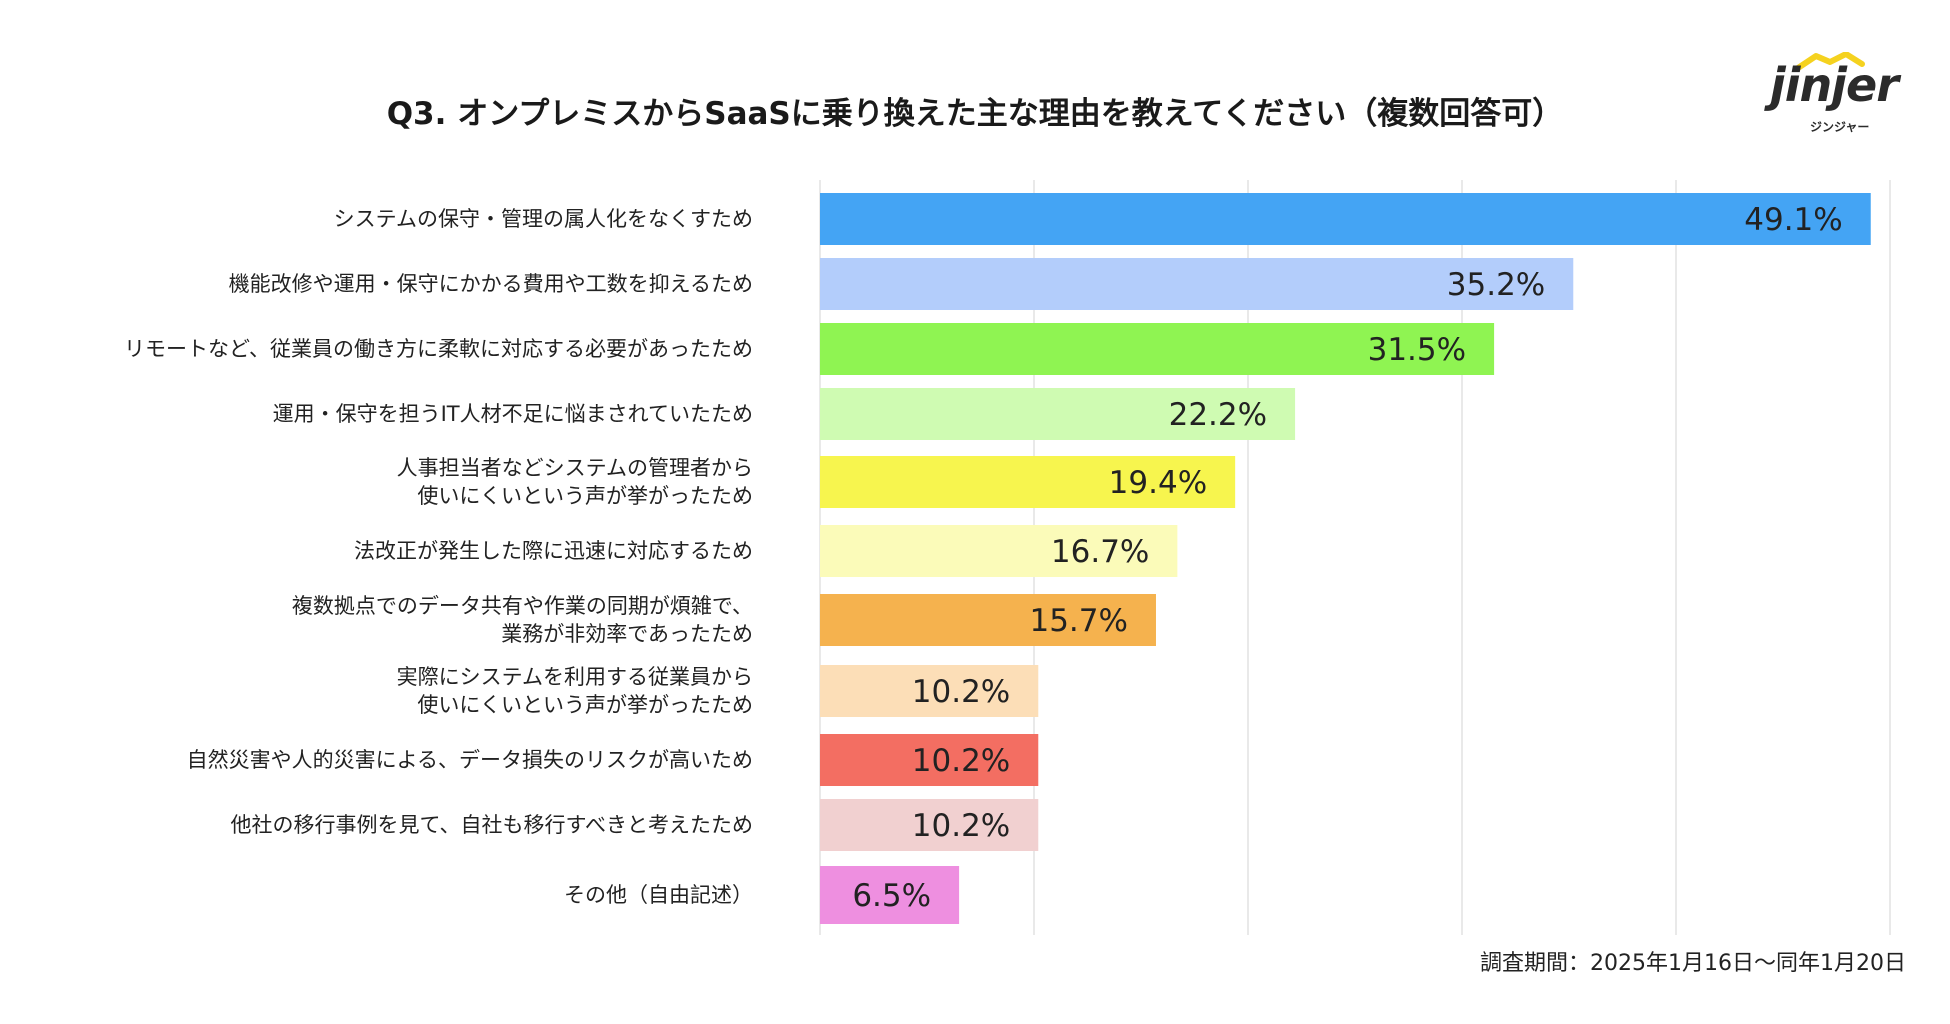  Describe the element at coordinates (438, 349) in the screenshot. I see `category-label: リモートなど、従業員の働き方に柔軟に対応する必要があったため` at that location.